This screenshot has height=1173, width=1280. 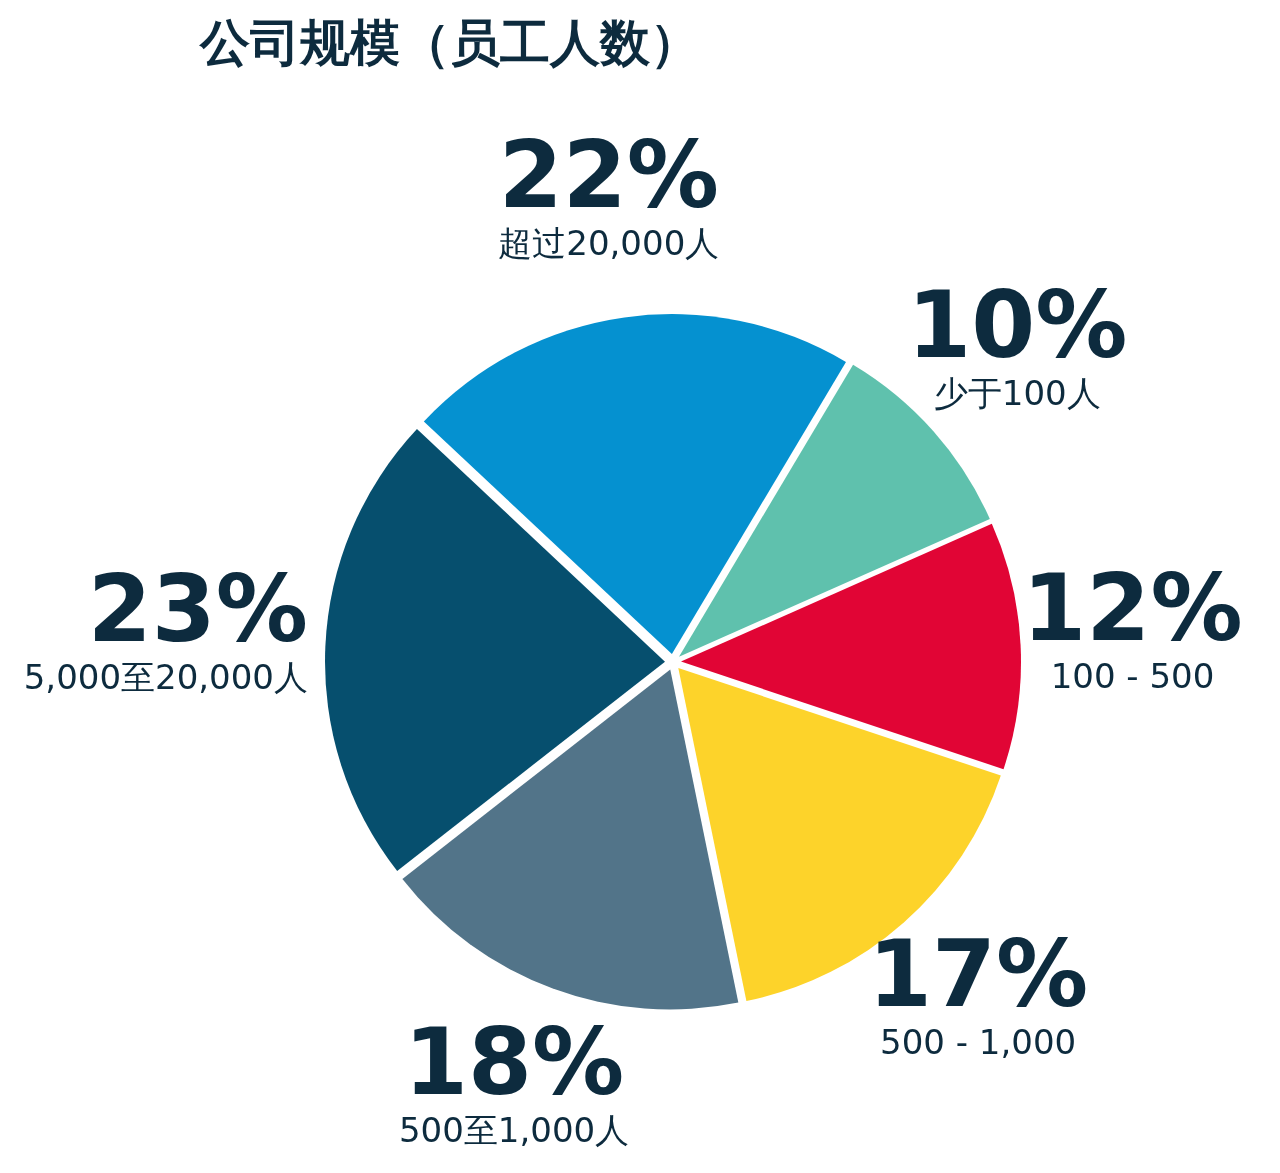 What do you see at coordinates (449, 43) in the screenshot?
I see `chart-title: 公司规模（员工人数）` at bounding box center [449, 43].